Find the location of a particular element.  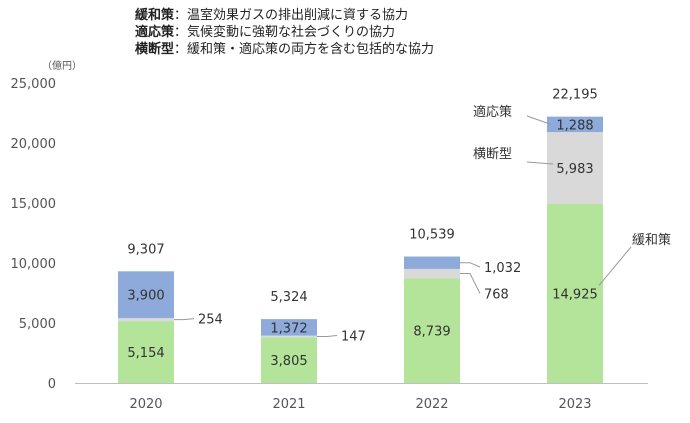

data-label-total: 22,195 is located at coordinates (575, 95).